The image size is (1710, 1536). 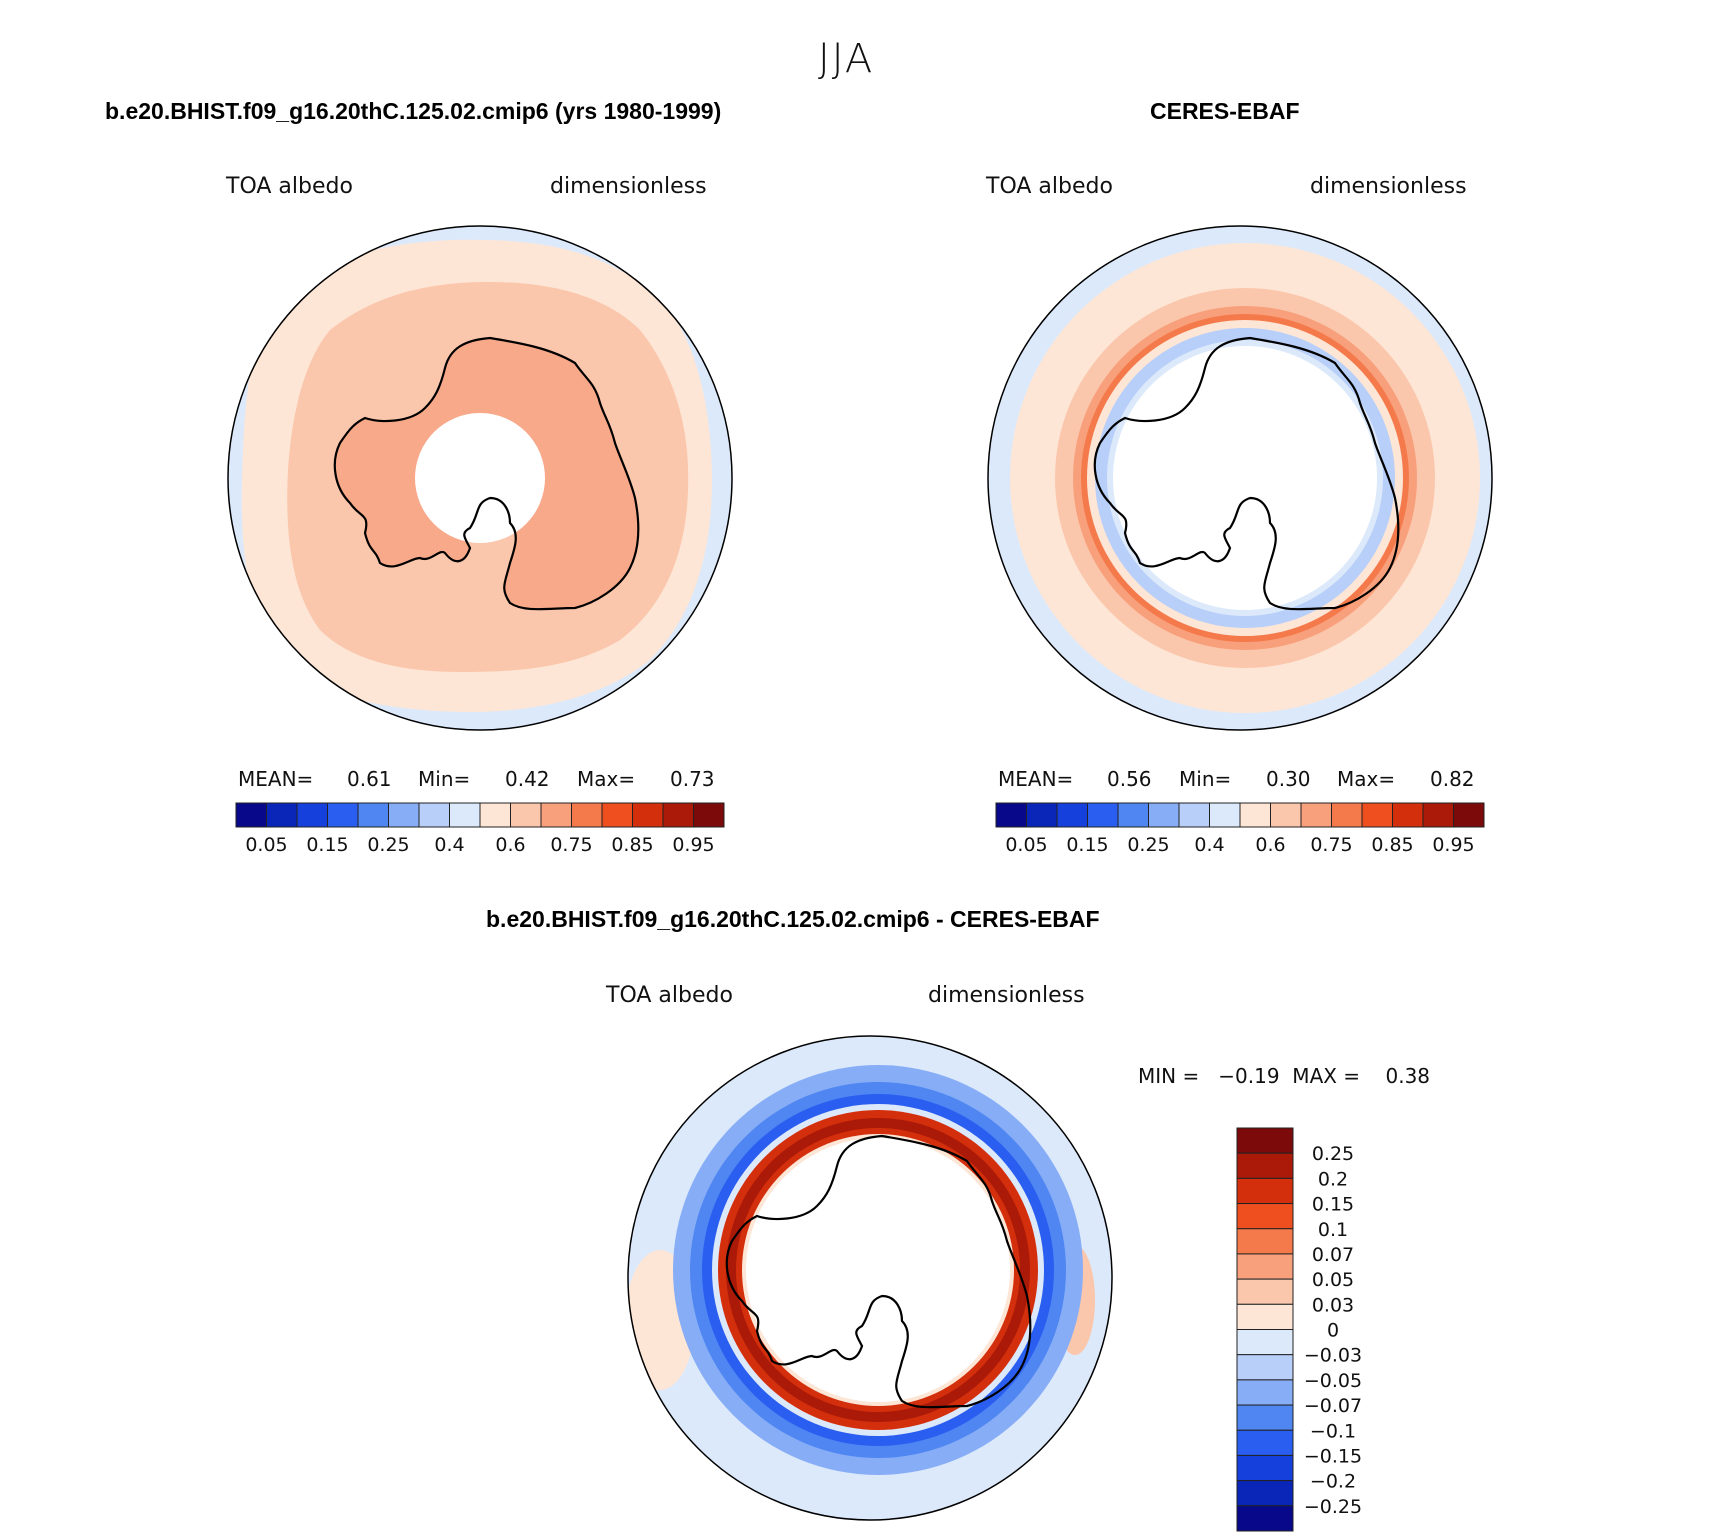 What do you see at coordinates (1333, 1507) in the screenshot?
I see `diff-colorbar-tick-label: −0.25` at bounding box center [1333, 1507].